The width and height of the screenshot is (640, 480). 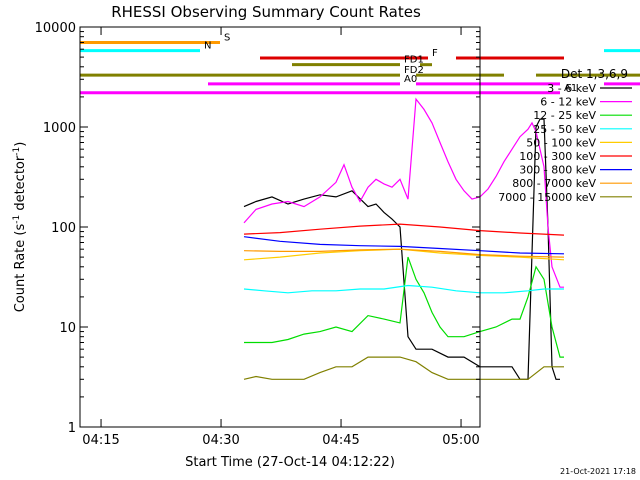 What do you see at coordinates (63, 228) in the screenshot?
I see `y-tick-label-2: 100` at bounding box center [63, 228].